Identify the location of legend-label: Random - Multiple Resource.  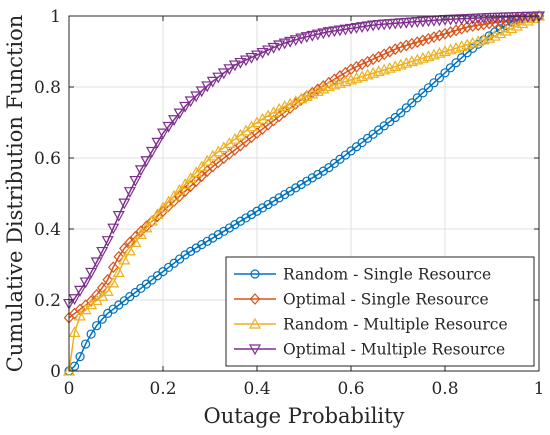
(395, 325).